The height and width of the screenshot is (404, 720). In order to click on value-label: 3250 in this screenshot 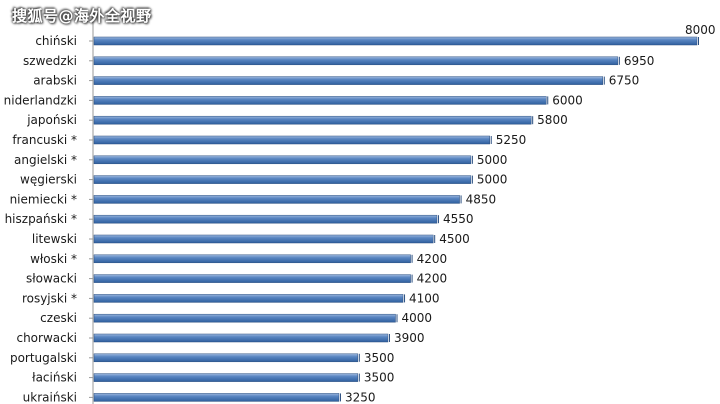, I will do `click(360, 397)`.